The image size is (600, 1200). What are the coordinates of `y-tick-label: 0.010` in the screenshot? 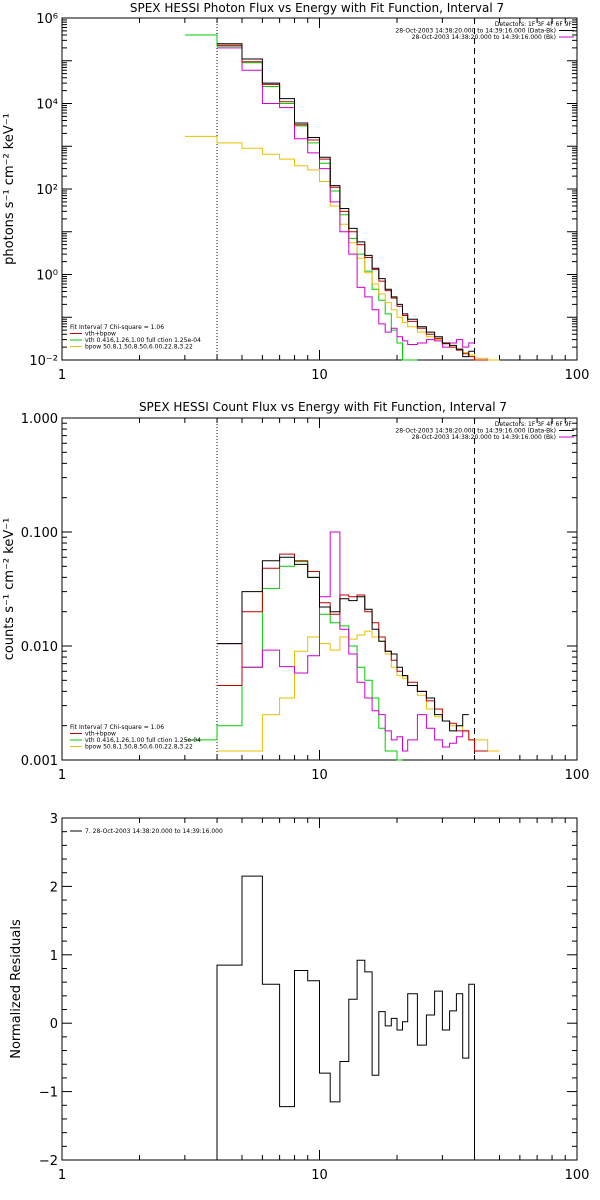 It's located at (39, 647).